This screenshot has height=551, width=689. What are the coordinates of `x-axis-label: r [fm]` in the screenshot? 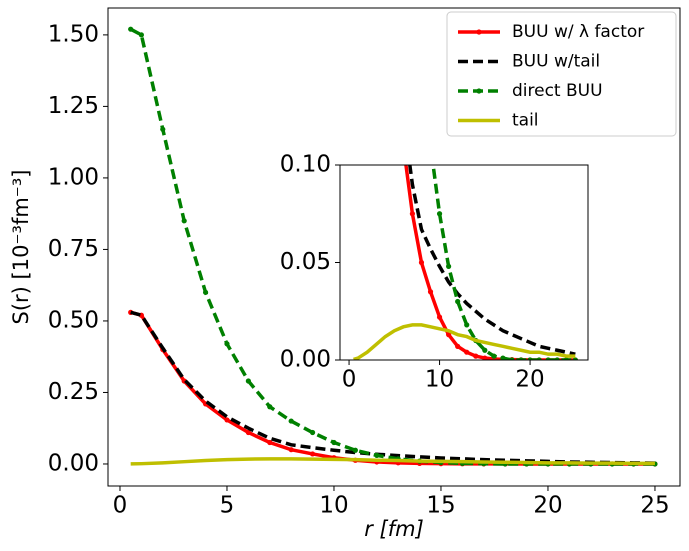 It's located at (394, 529).